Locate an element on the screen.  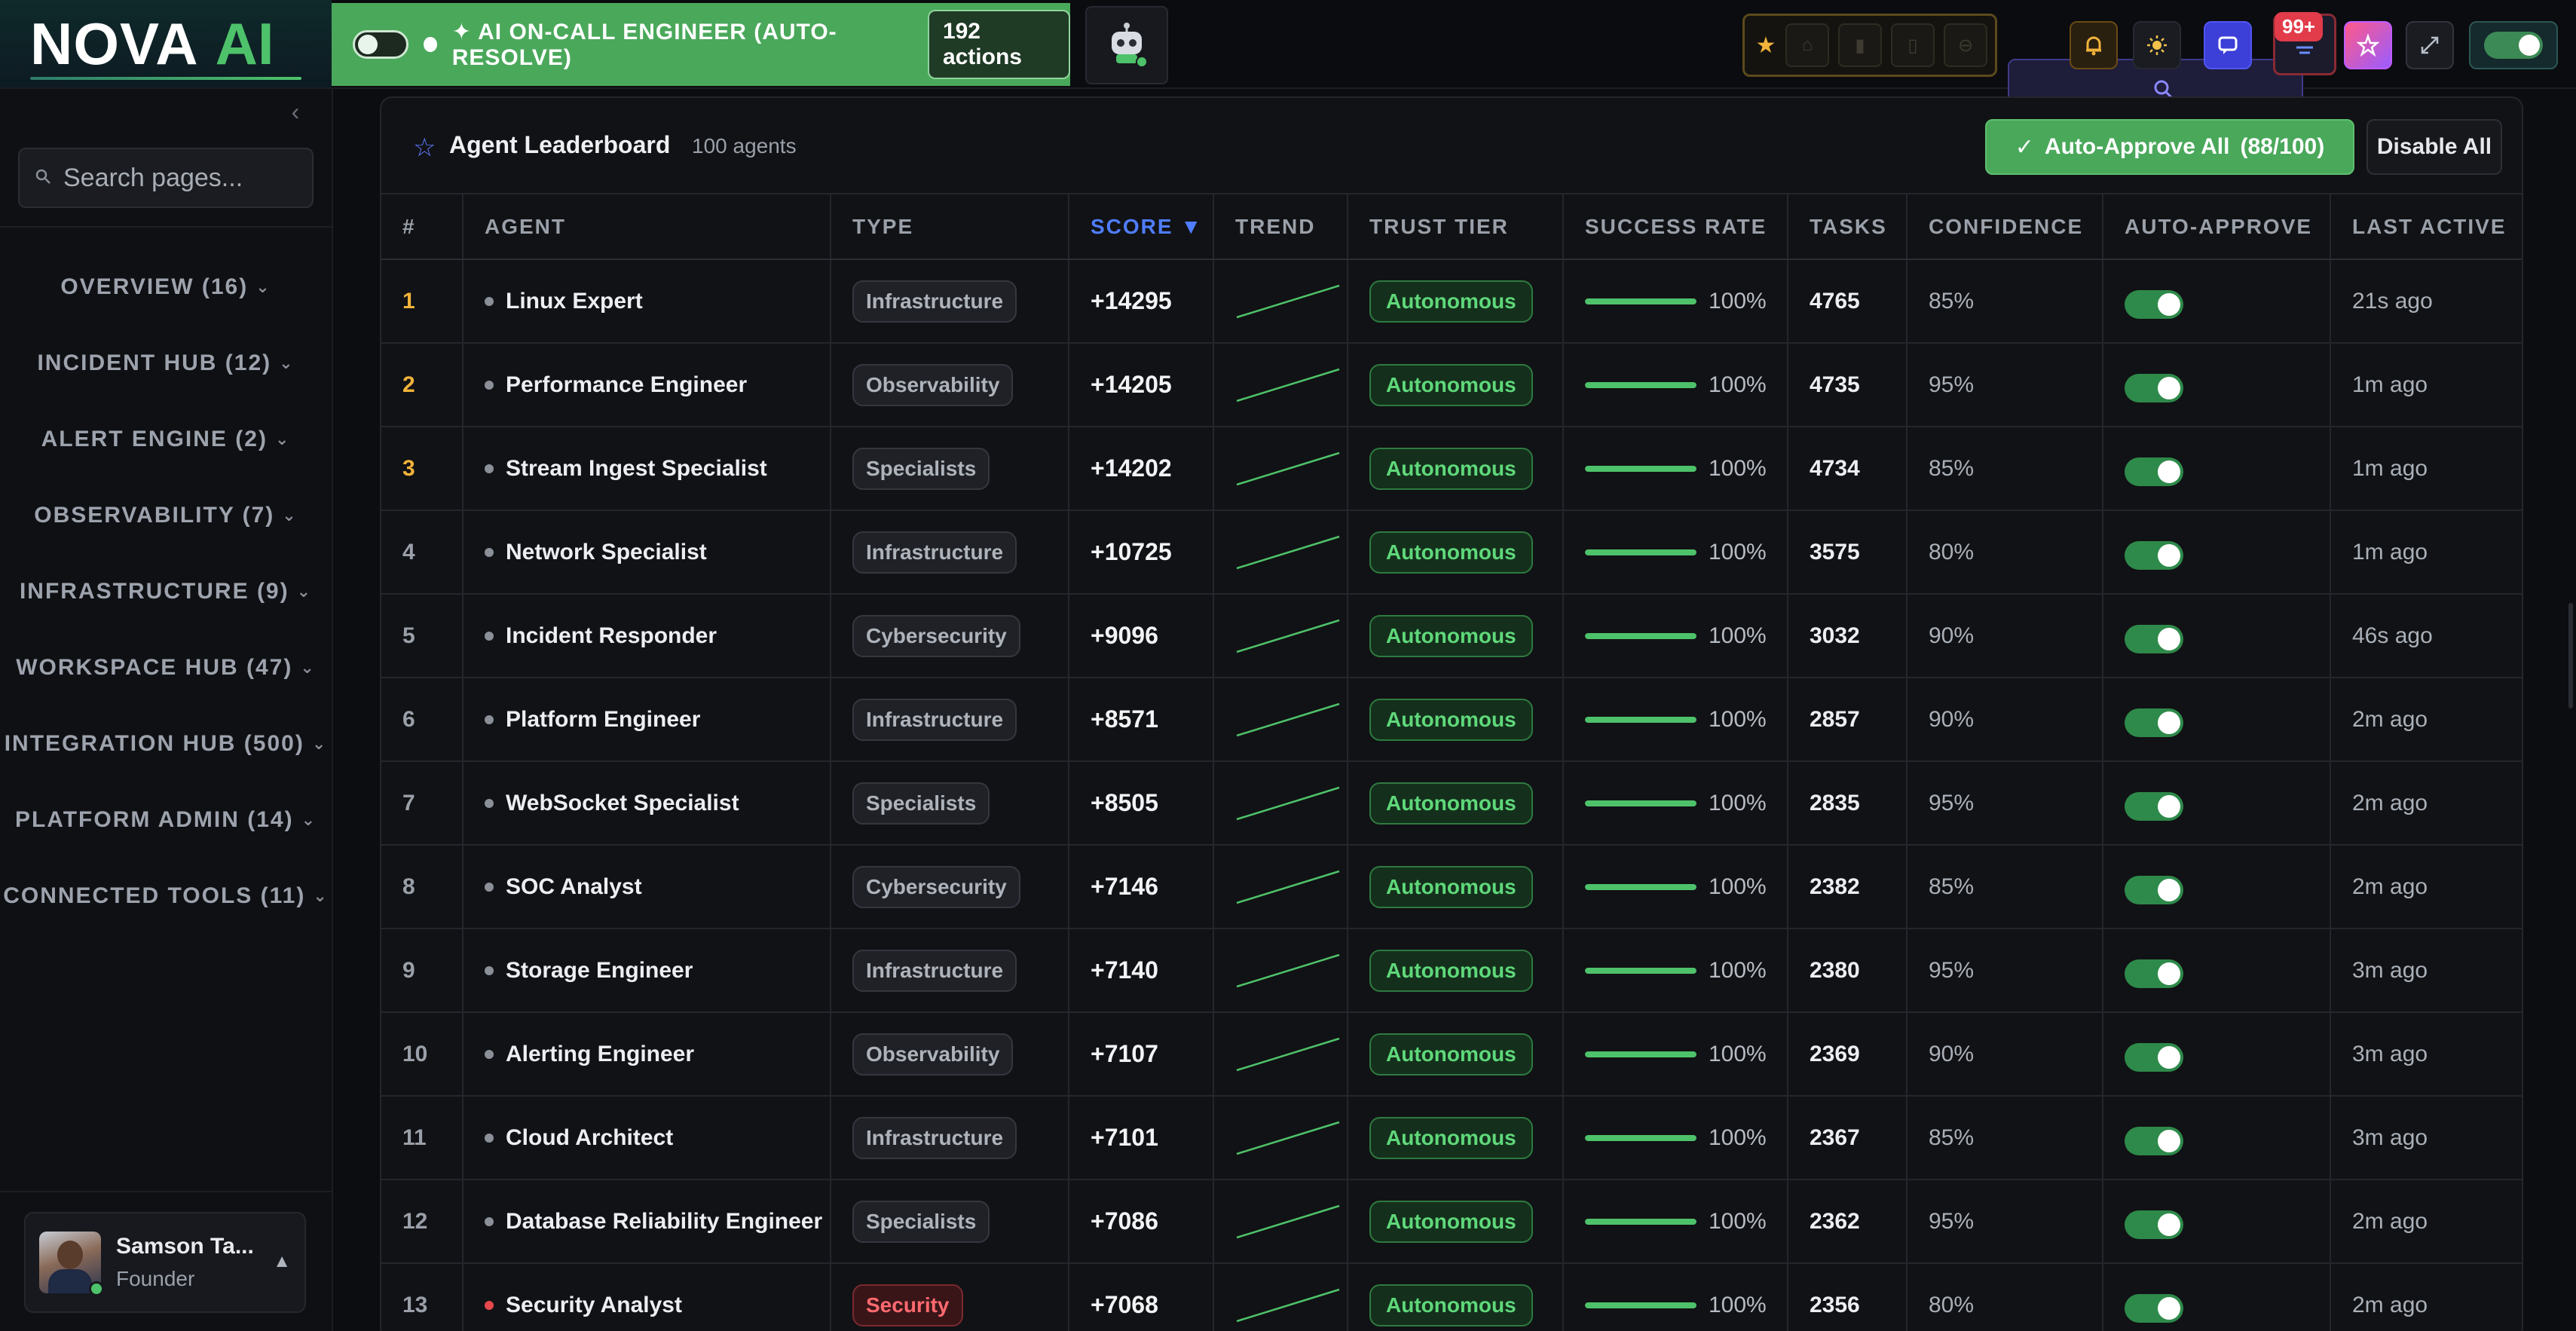
agent-name: Storage Engineer is located at coordinates (599, 971).